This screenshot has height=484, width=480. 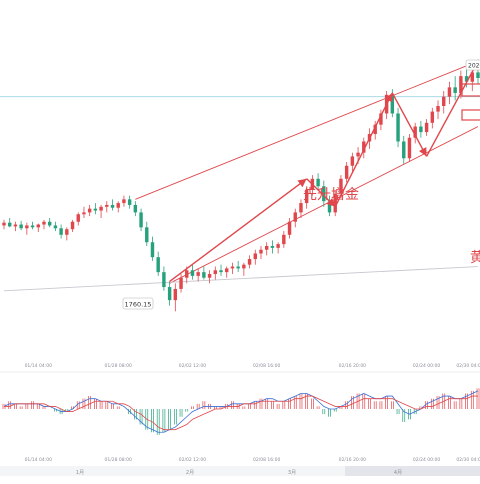 I want to click on high-marker-box, so click(x=470, y=102).